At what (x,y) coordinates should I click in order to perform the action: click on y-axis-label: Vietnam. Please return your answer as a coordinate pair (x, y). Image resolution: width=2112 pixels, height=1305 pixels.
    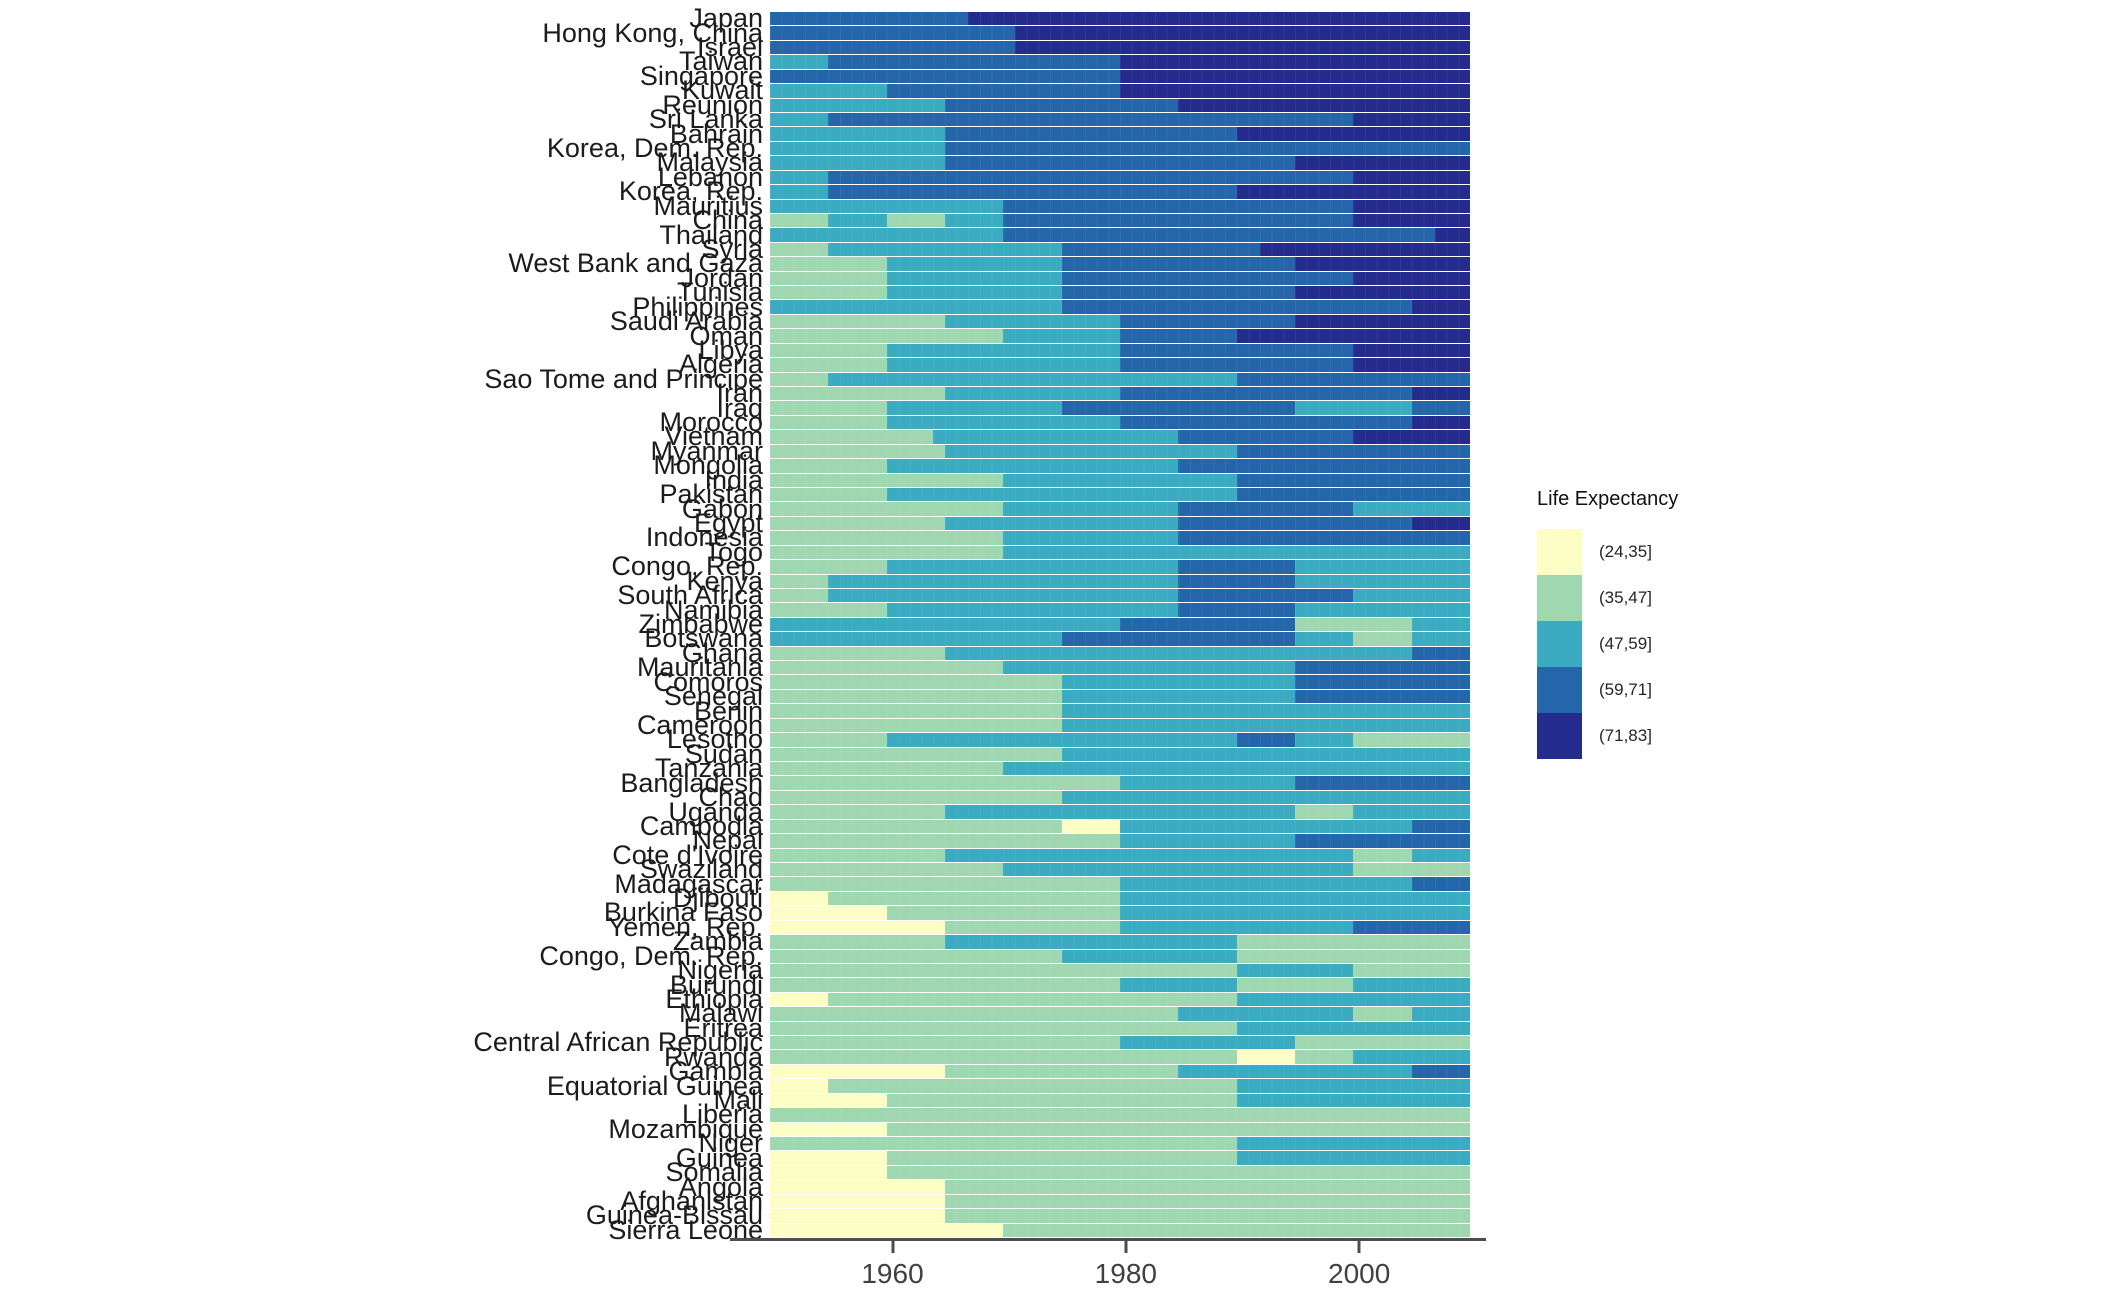
    Looking at the image, I should click on (713, 436).